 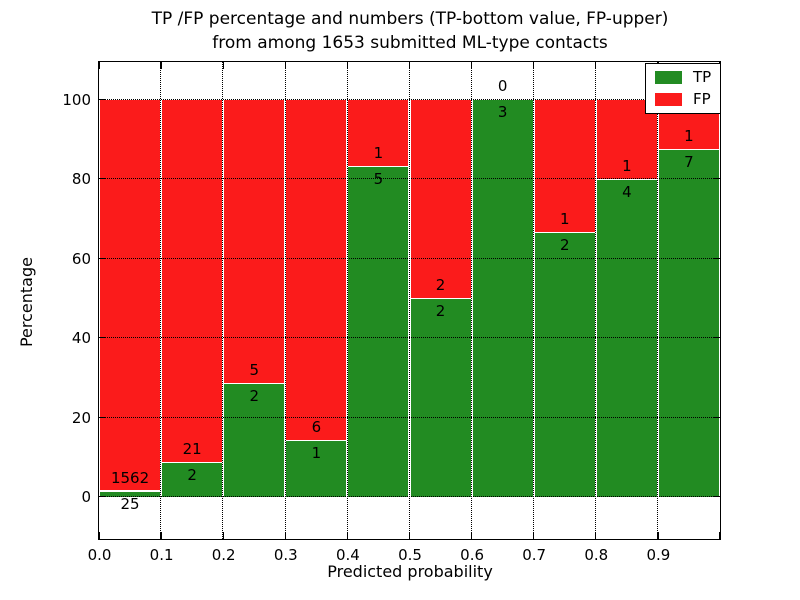 I want to click on x-tick-label: 0.4, so click(x=347, y=554).